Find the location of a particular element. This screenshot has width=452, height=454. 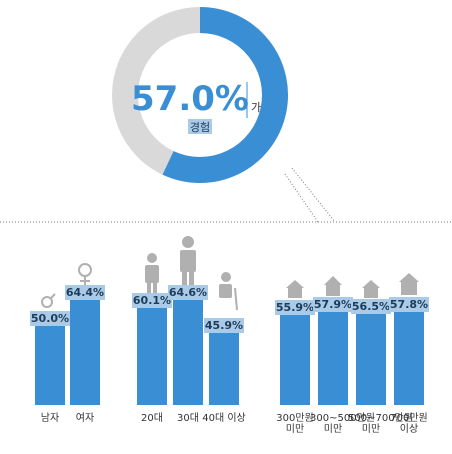

donut-arc is located at coordinates (225, 95).